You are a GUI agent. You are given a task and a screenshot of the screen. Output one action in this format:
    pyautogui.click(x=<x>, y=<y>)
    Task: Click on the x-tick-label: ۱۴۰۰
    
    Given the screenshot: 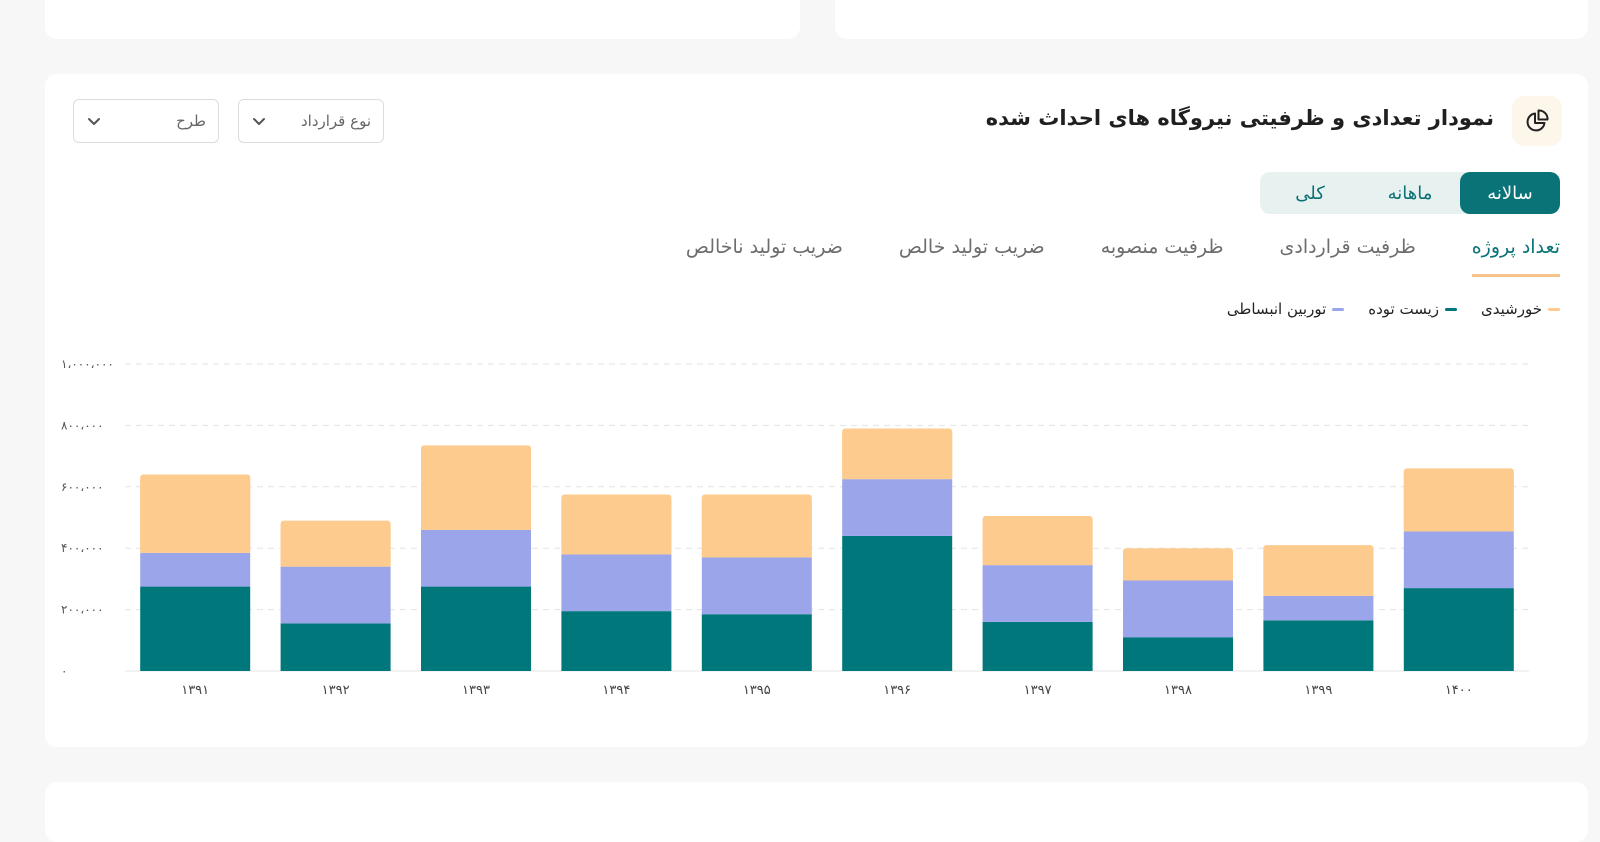 What is the action you would take?
    pyautogui.click(x=1459, y=690)
    